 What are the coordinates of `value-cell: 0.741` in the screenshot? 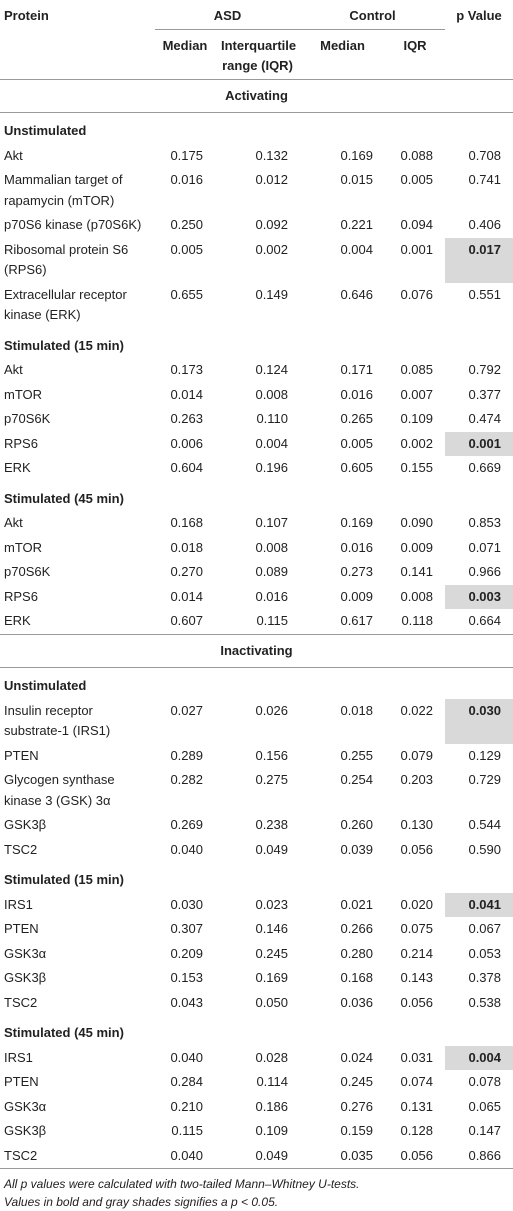 It's located at (485, 179).